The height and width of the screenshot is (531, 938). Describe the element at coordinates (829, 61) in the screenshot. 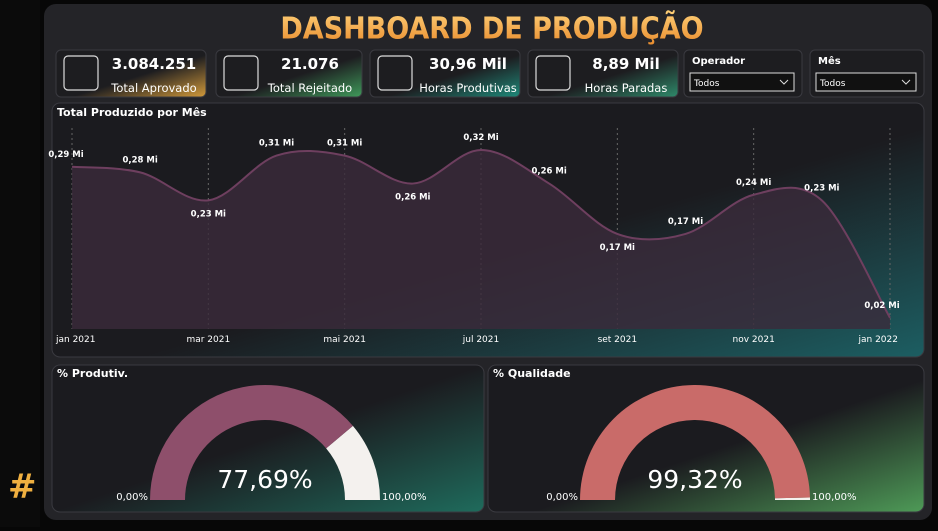

I see `filter-label: Mês` at that location.